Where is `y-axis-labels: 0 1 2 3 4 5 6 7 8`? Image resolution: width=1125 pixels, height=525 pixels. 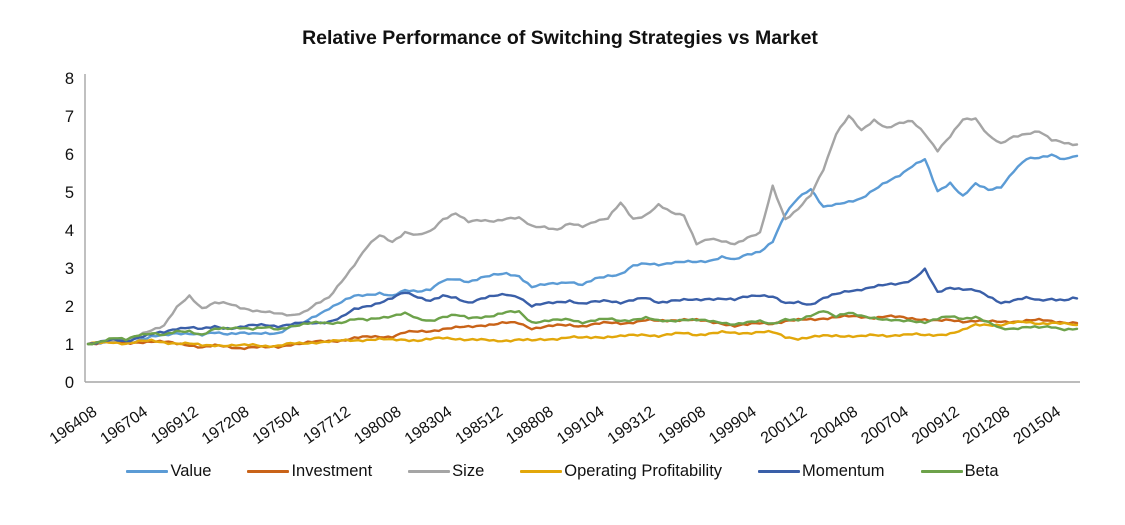 y-axis-labels: 0 1 2 3 4 5 6 7 8 is located at coordinates (69, 231).